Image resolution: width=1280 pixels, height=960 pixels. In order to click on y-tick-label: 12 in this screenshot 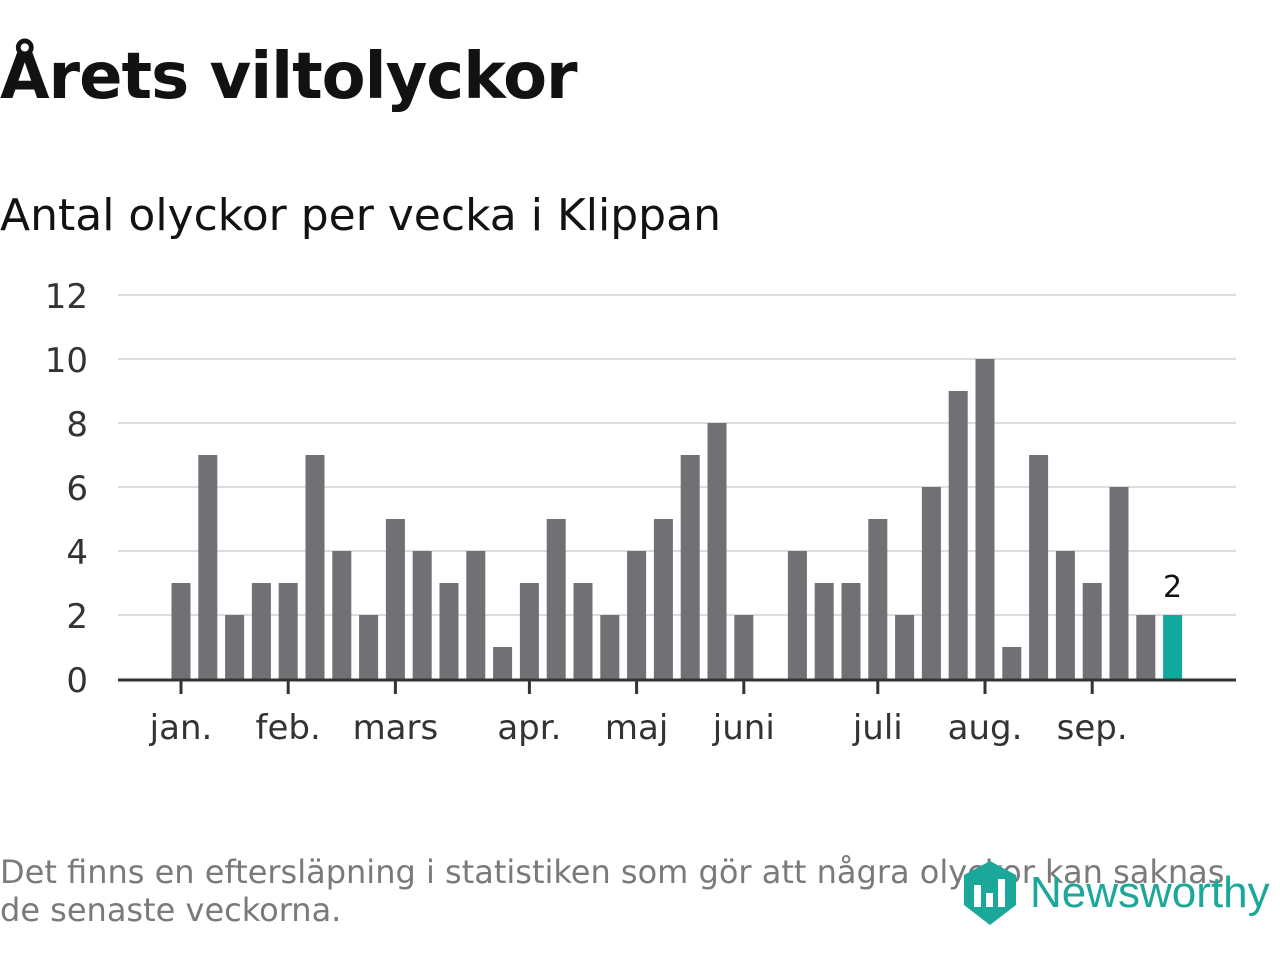, I will do `click(66, 297)`.